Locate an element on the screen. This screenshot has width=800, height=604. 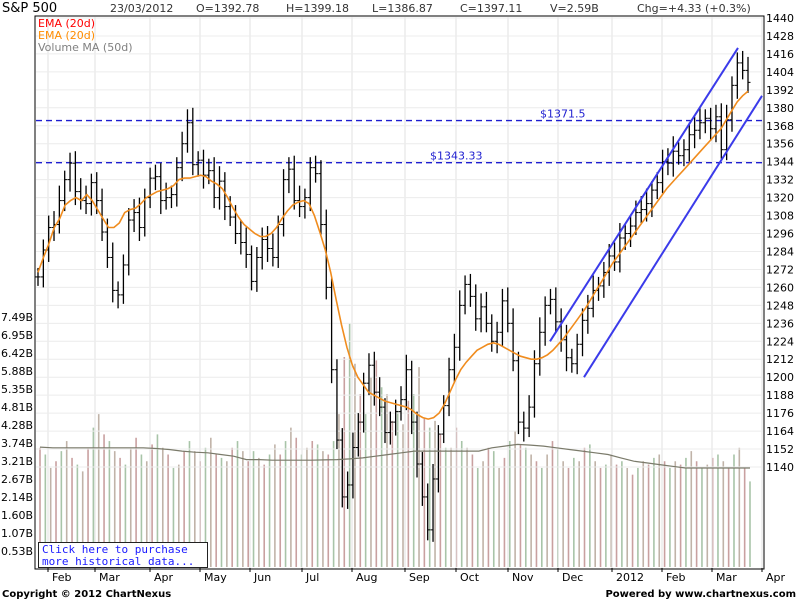
x-tick-label: May is located at coordinates (215, 577).